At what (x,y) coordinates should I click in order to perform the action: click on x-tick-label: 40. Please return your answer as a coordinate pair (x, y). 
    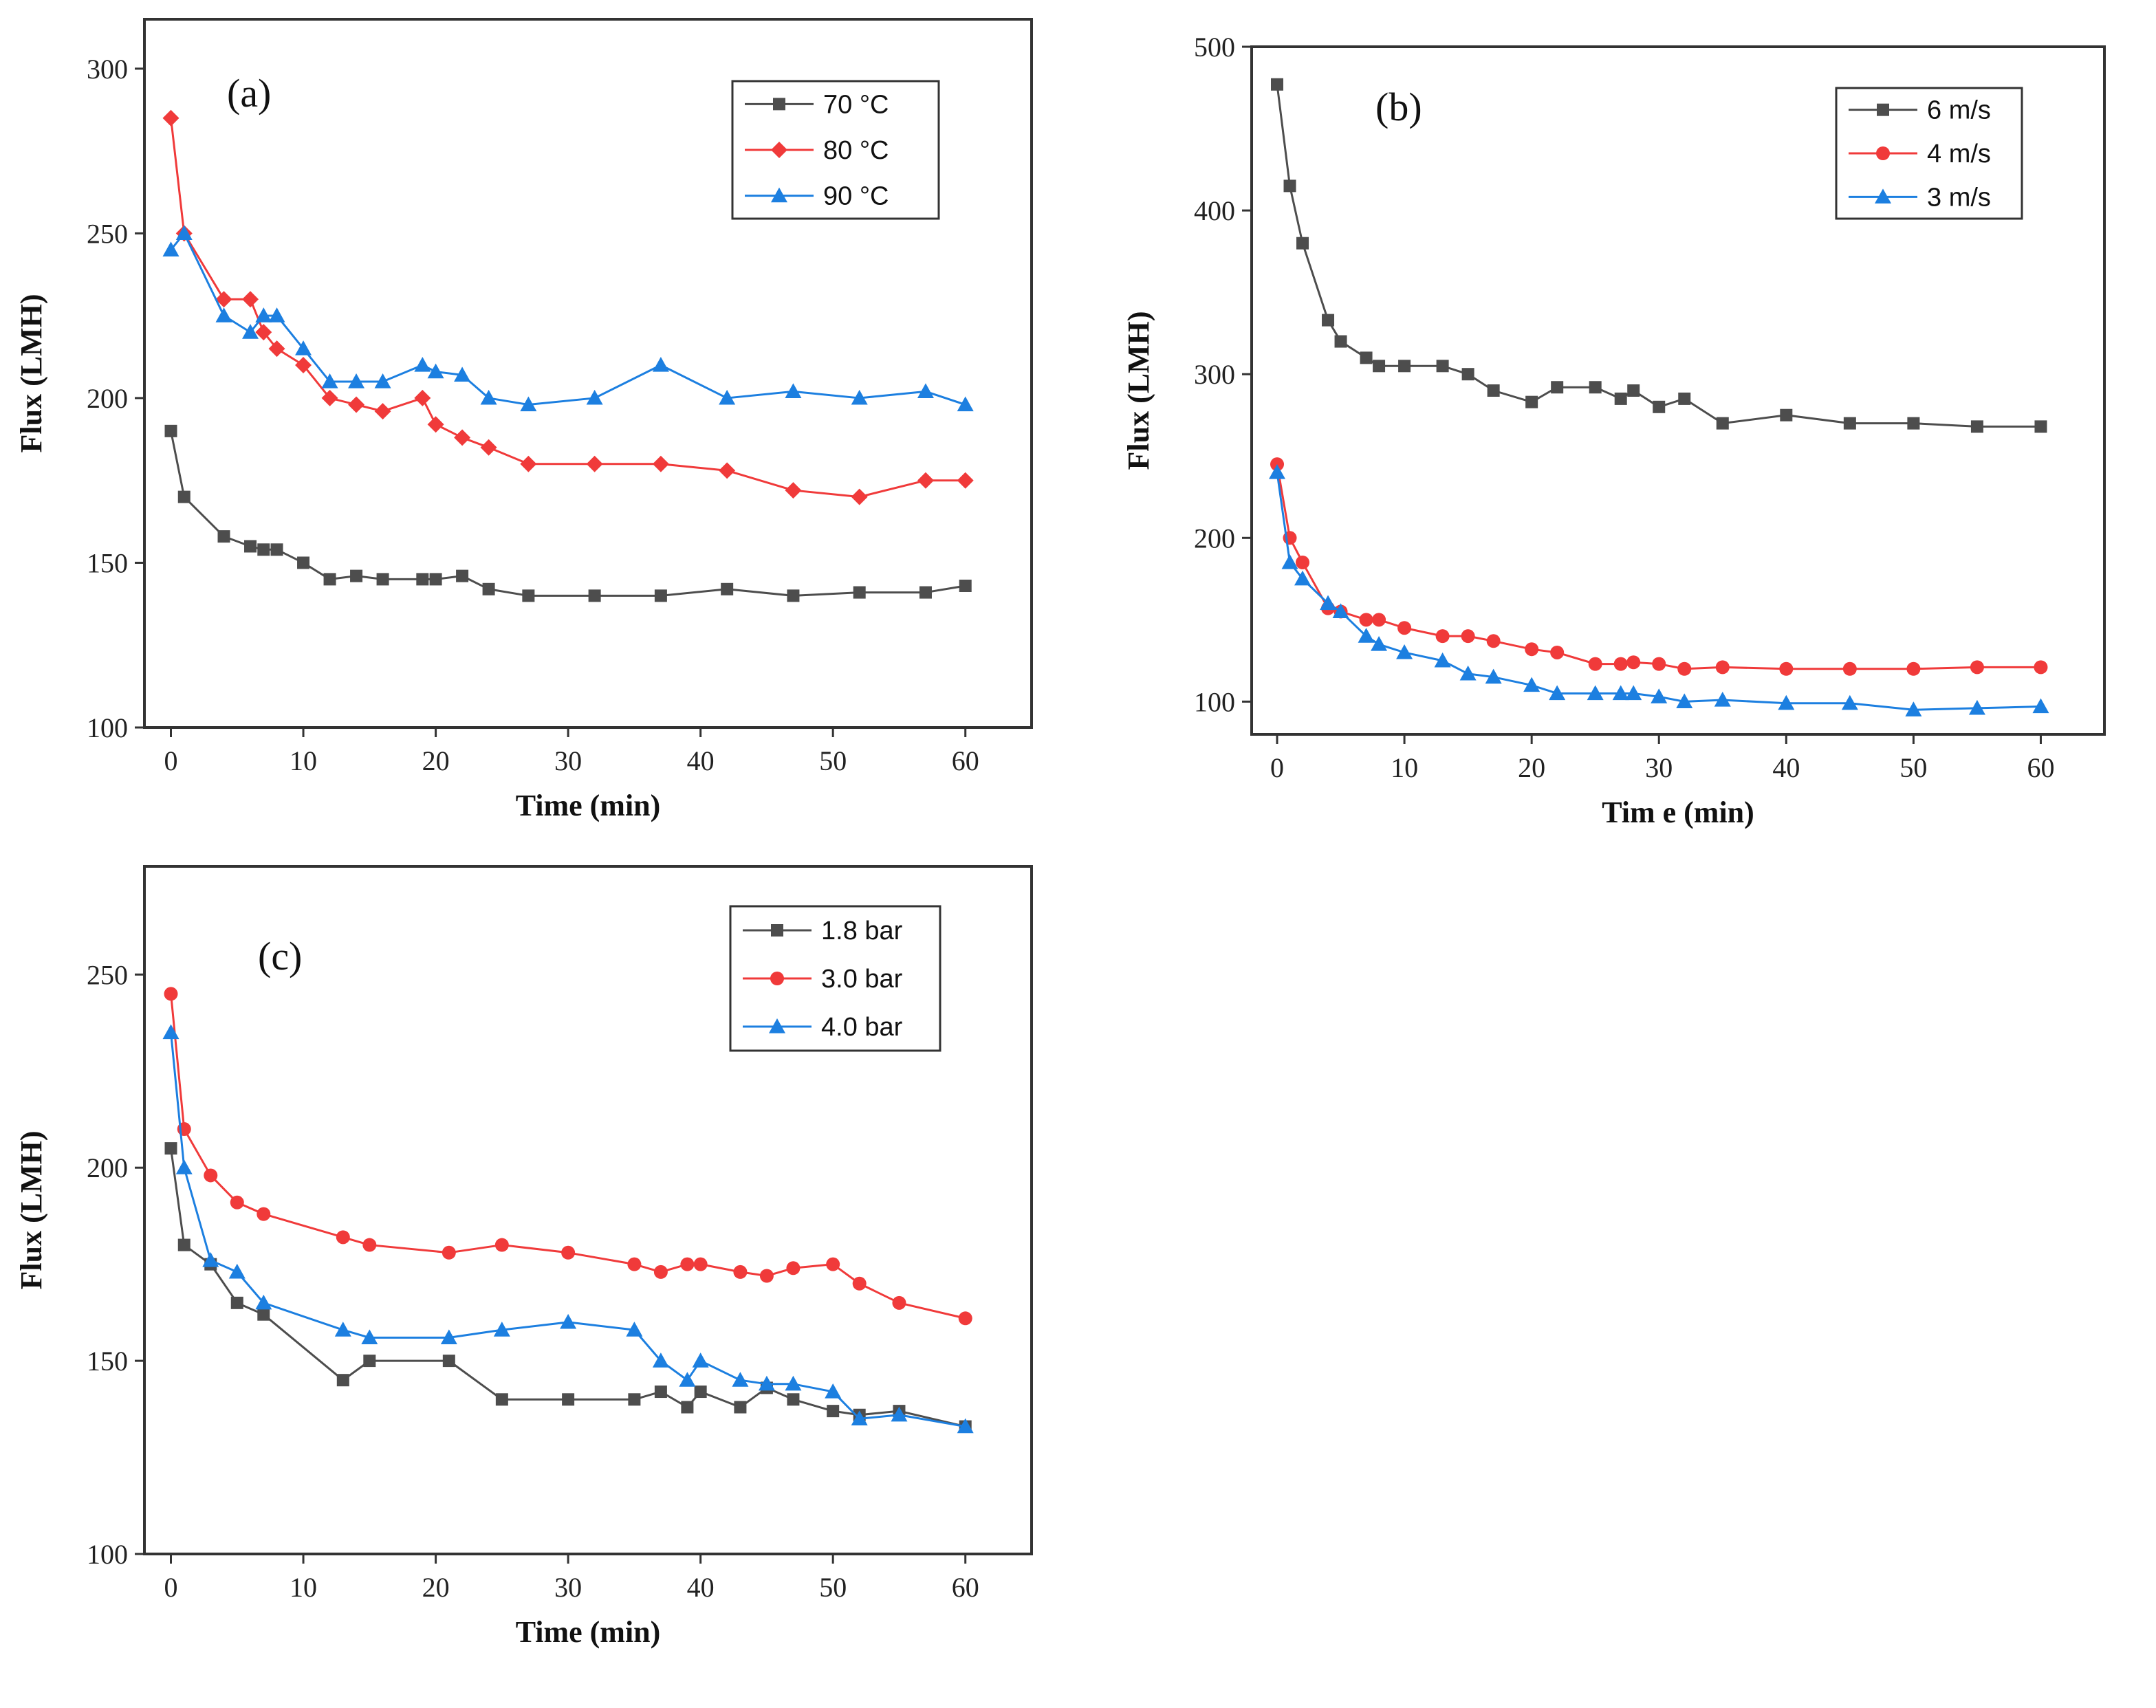
    Looking at the image, I should click on (701, 760).